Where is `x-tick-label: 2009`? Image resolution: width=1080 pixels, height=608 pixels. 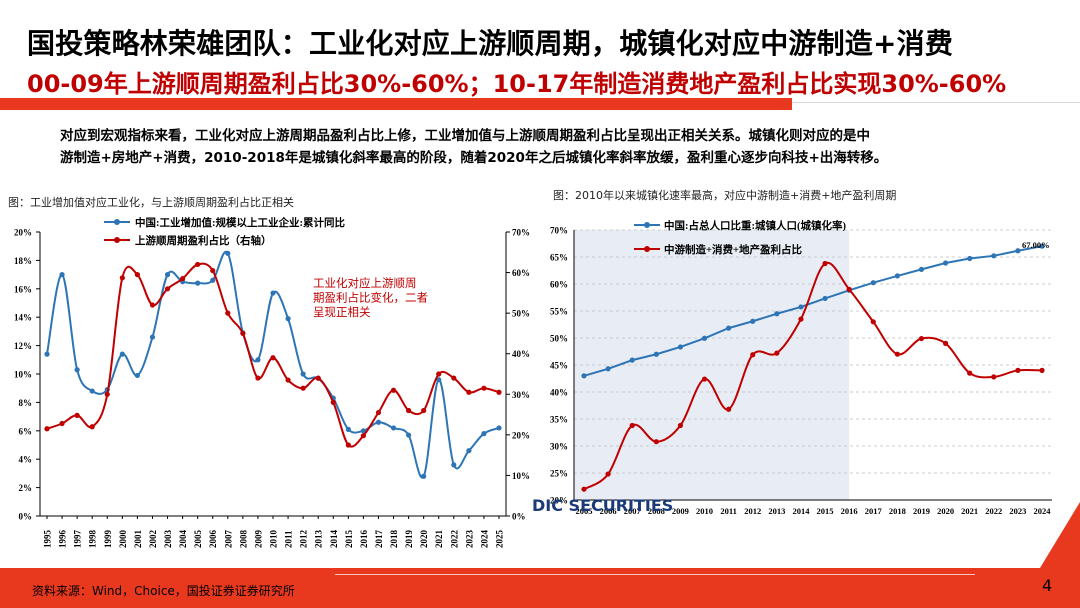
x-tick-label: 2009 is located at coordinates (680, 511).